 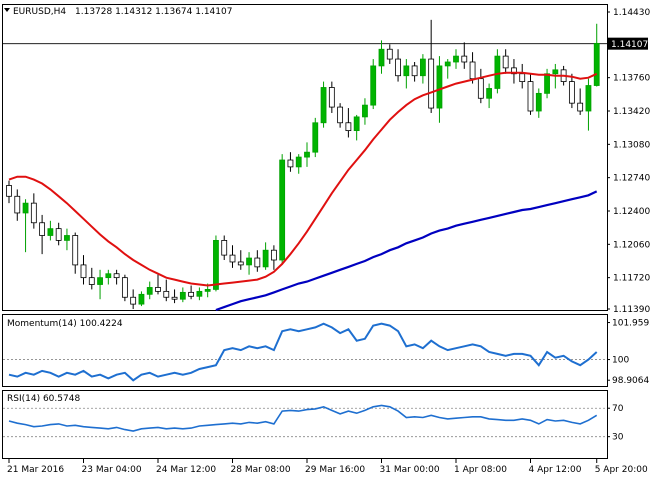 What do you see at coordinates (261, 470) in the screenshot?
I see `time-tick-label: 28 Mar 08:00` at bounding box center [261, 470].